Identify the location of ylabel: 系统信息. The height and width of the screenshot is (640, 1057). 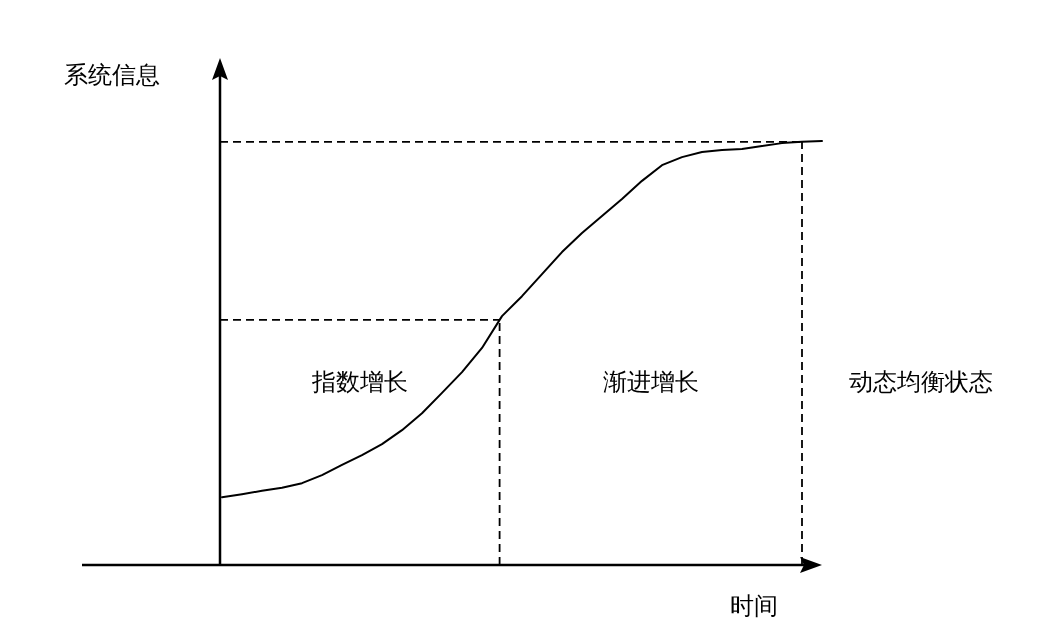
(112, 75).